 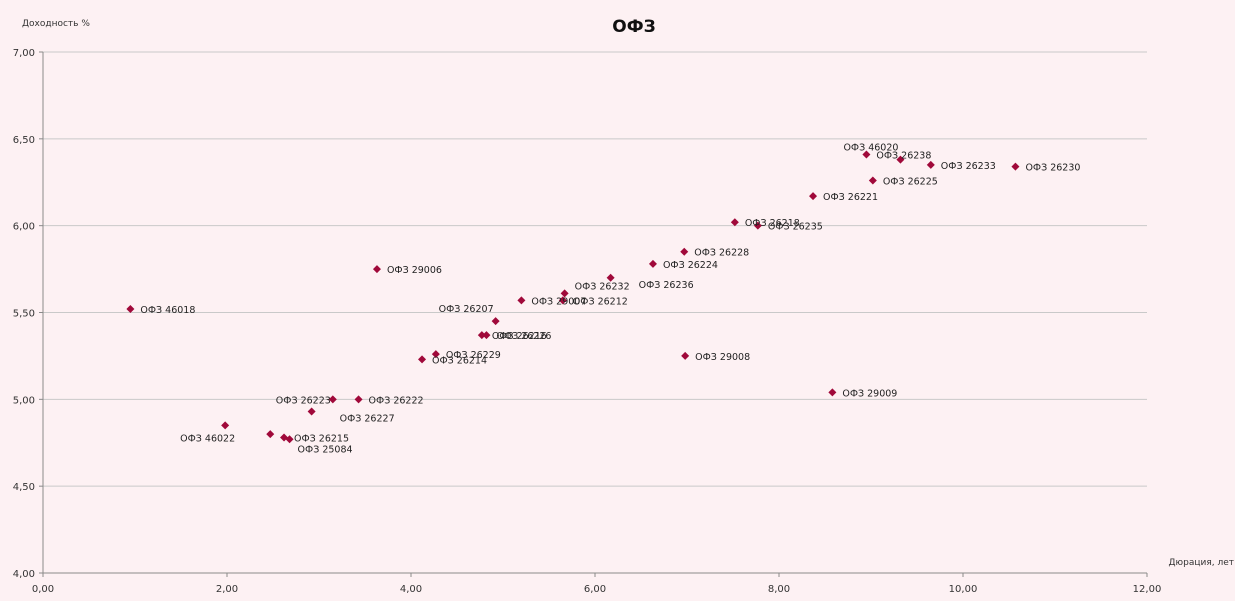 I want to click on point-label: ОФЗ 26216, so click(x=519, y=336).